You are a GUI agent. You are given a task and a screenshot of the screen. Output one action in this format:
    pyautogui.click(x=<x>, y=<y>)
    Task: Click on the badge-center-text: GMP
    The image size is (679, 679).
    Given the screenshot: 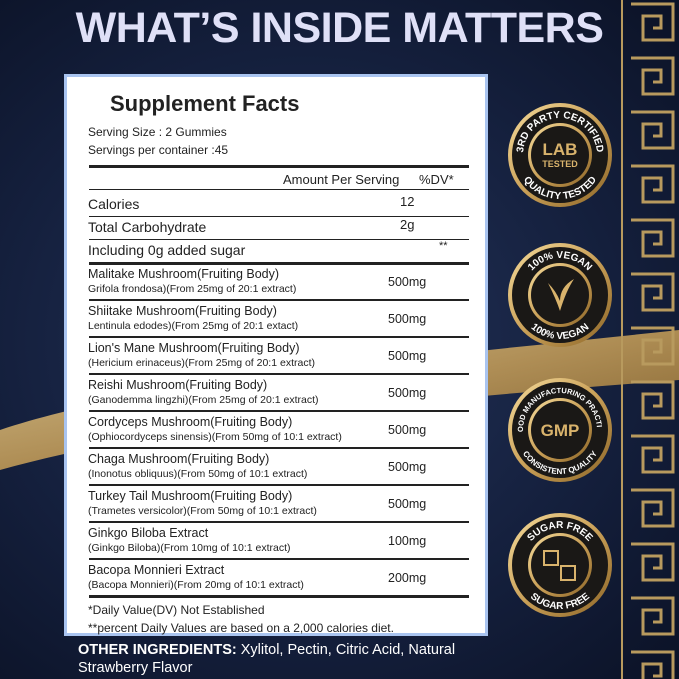 What is the action you would take?
    pyautogui.click(x=560, y=430)
    